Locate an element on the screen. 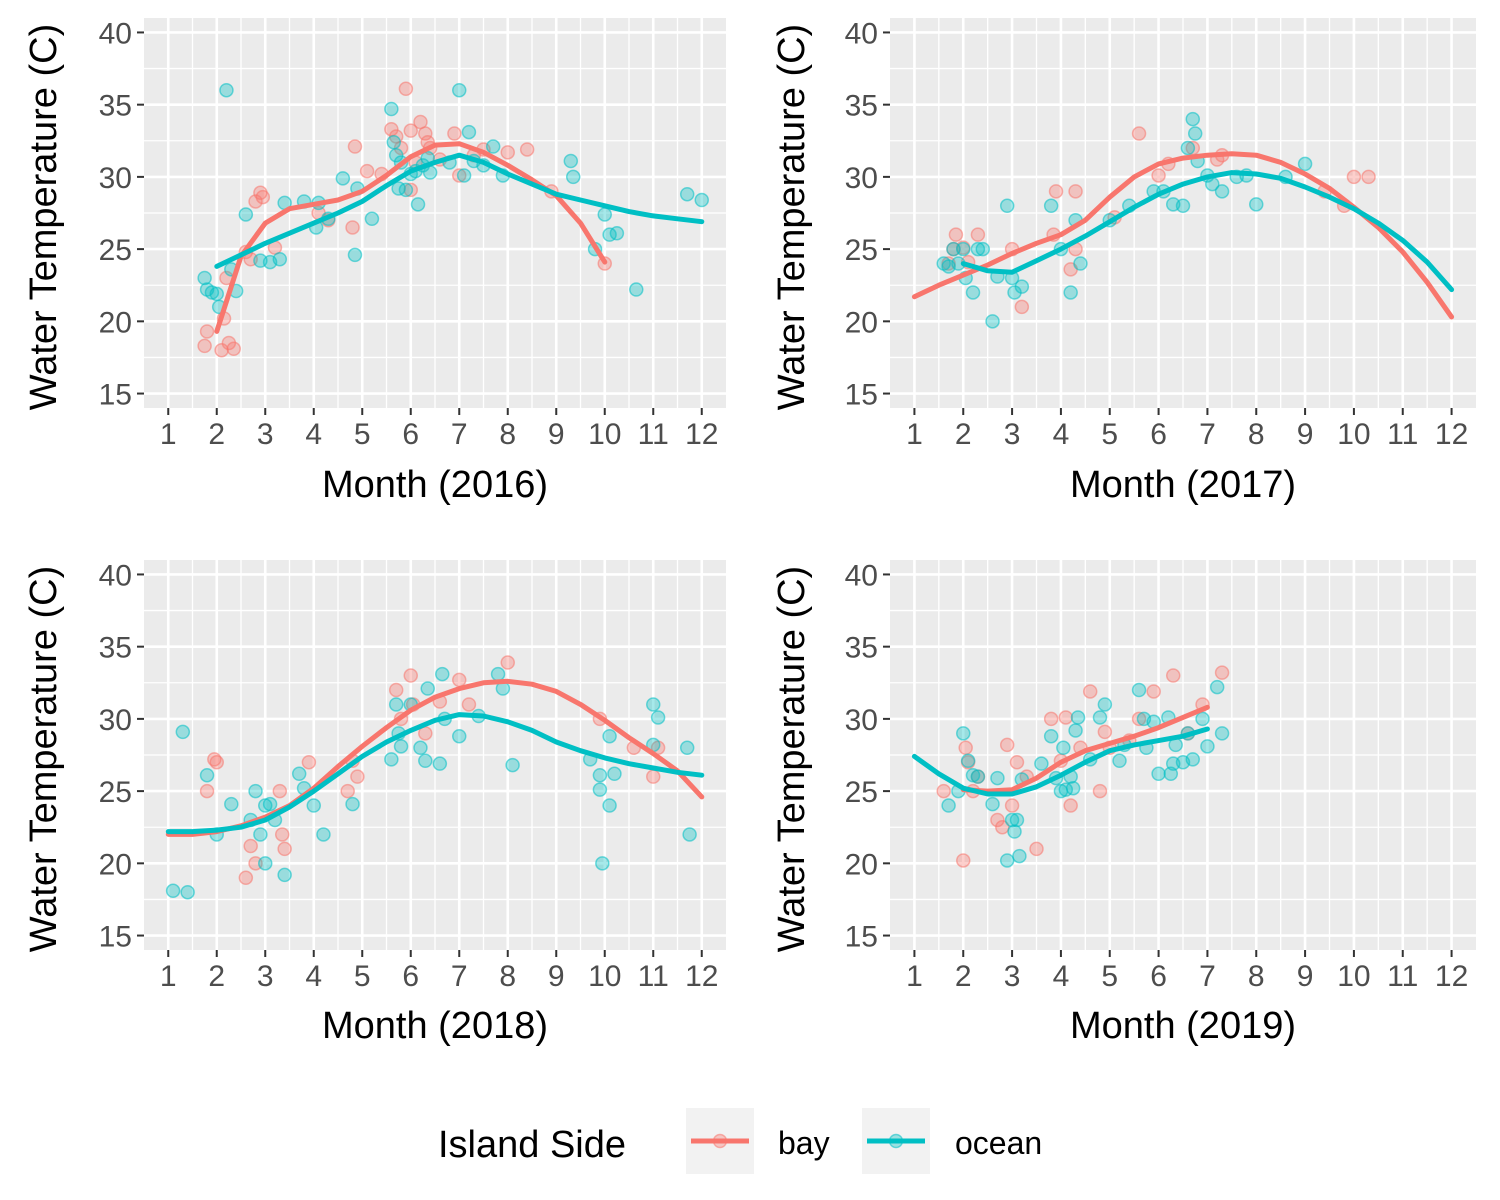  plot-area is located at coordinates (1183, 220).